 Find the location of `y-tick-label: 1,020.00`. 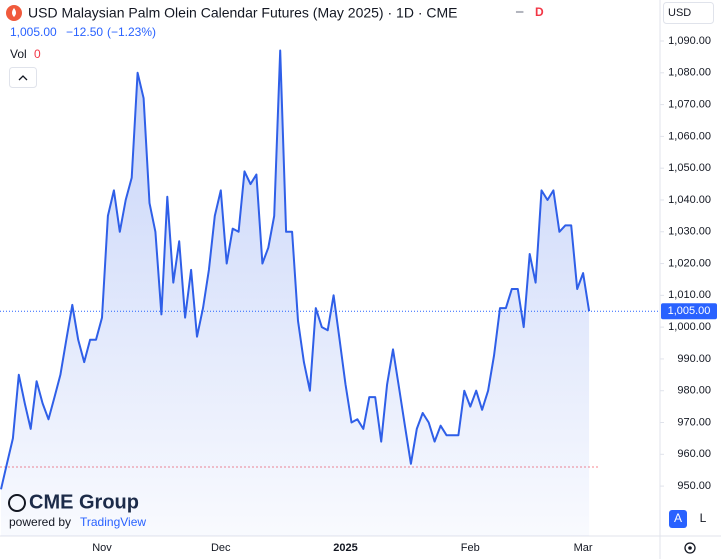

y-tick-label: 1,020.00 is located at coordinates (689, 263).